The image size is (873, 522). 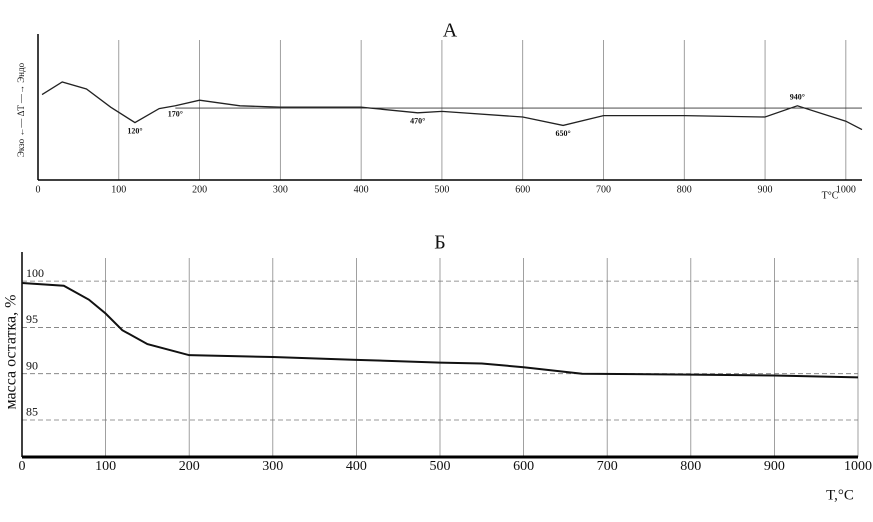 I want to click on x-axis-label: T°C, so click(x=830, y=195).